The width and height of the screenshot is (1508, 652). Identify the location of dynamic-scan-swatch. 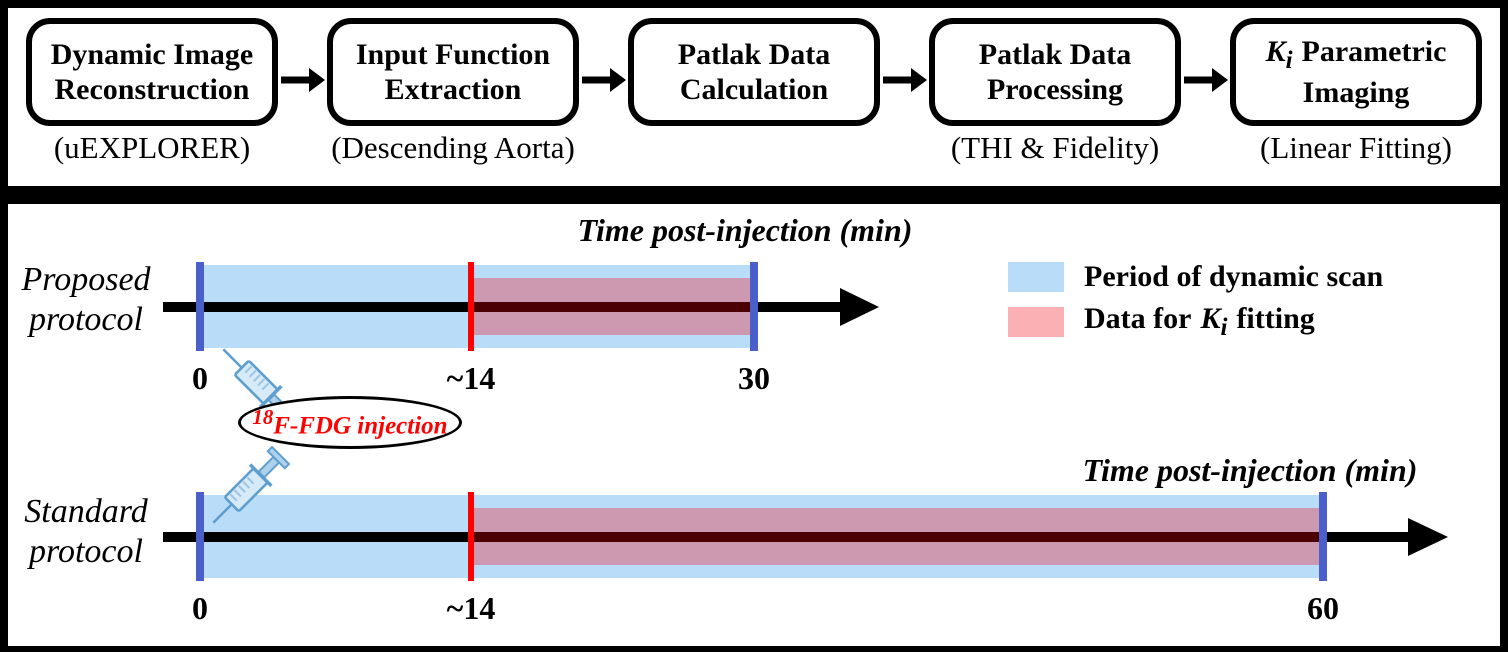
(1036, 277).